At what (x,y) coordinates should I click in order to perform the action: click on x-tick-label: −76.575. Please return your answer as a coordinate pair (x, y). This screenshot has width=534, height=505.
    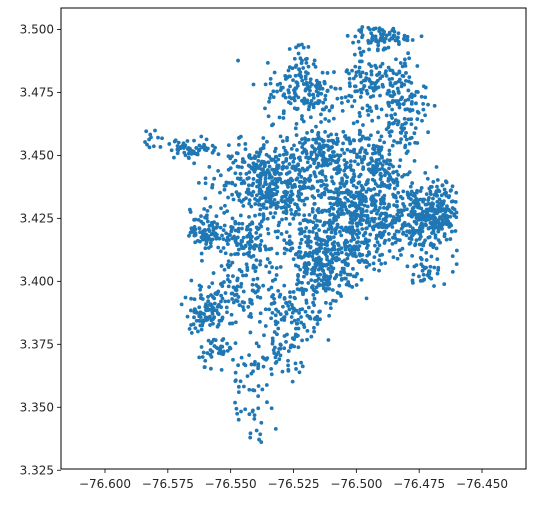
    Looking at the image, I should click on (168, 484).